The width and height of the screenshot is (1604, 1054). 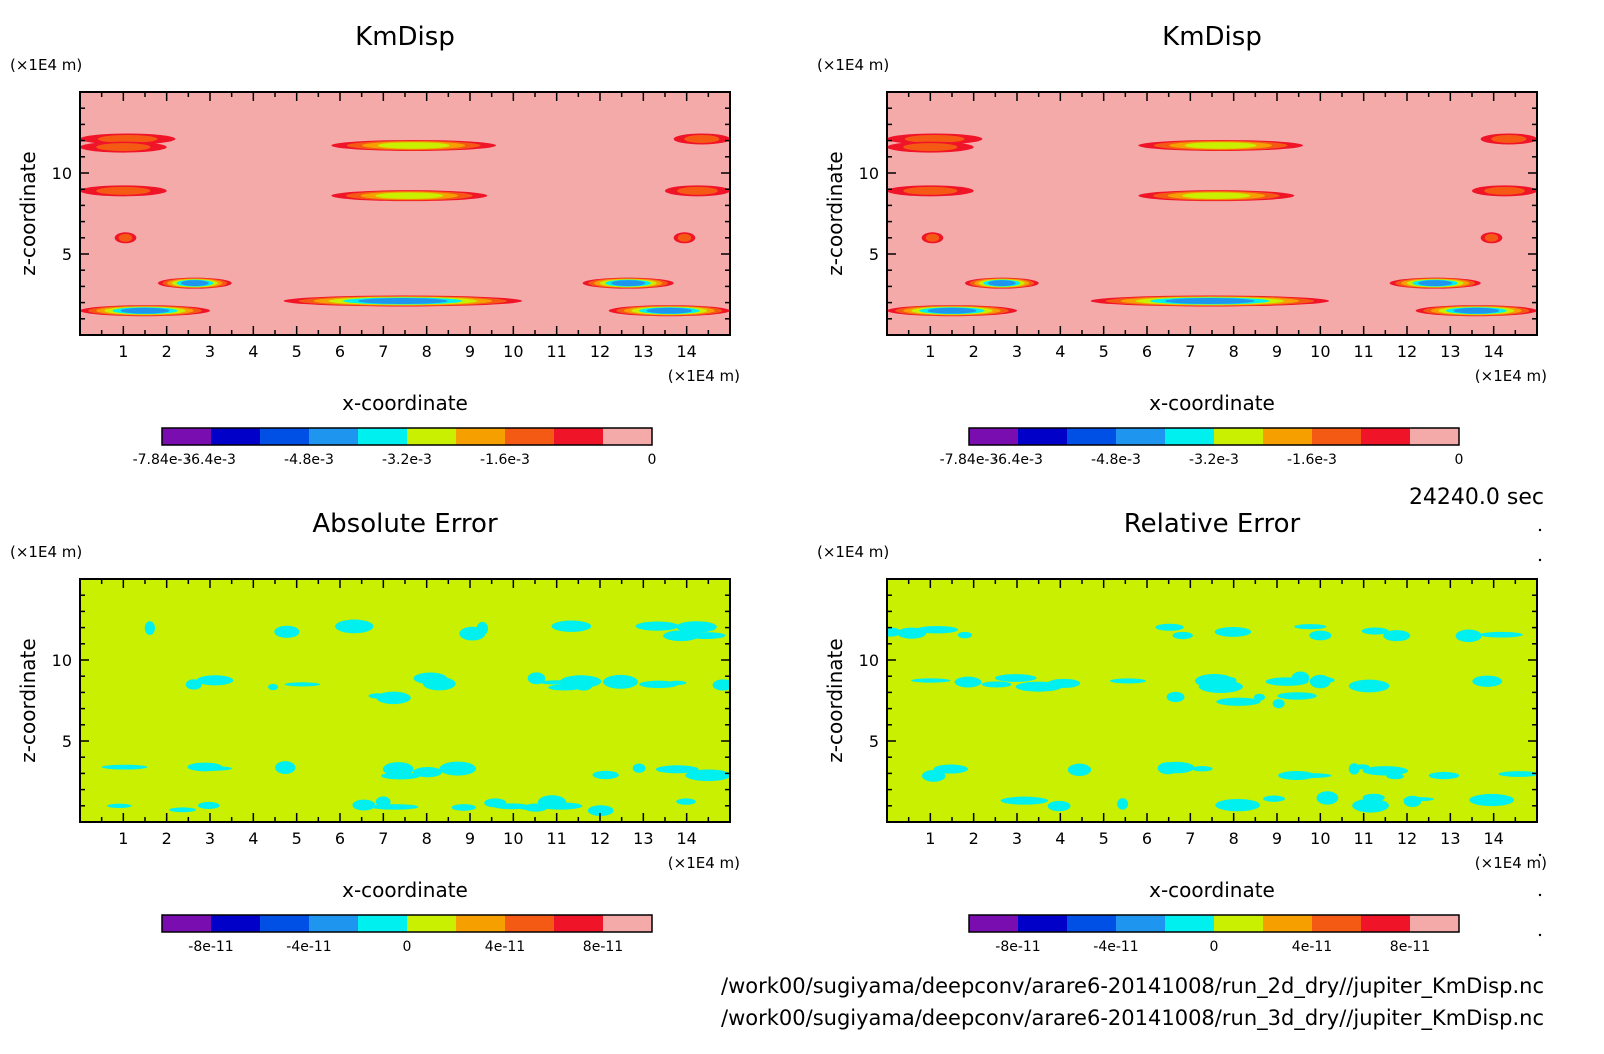 I want to click on colorbar-label: 4e-11, so click(x=505, y=947).